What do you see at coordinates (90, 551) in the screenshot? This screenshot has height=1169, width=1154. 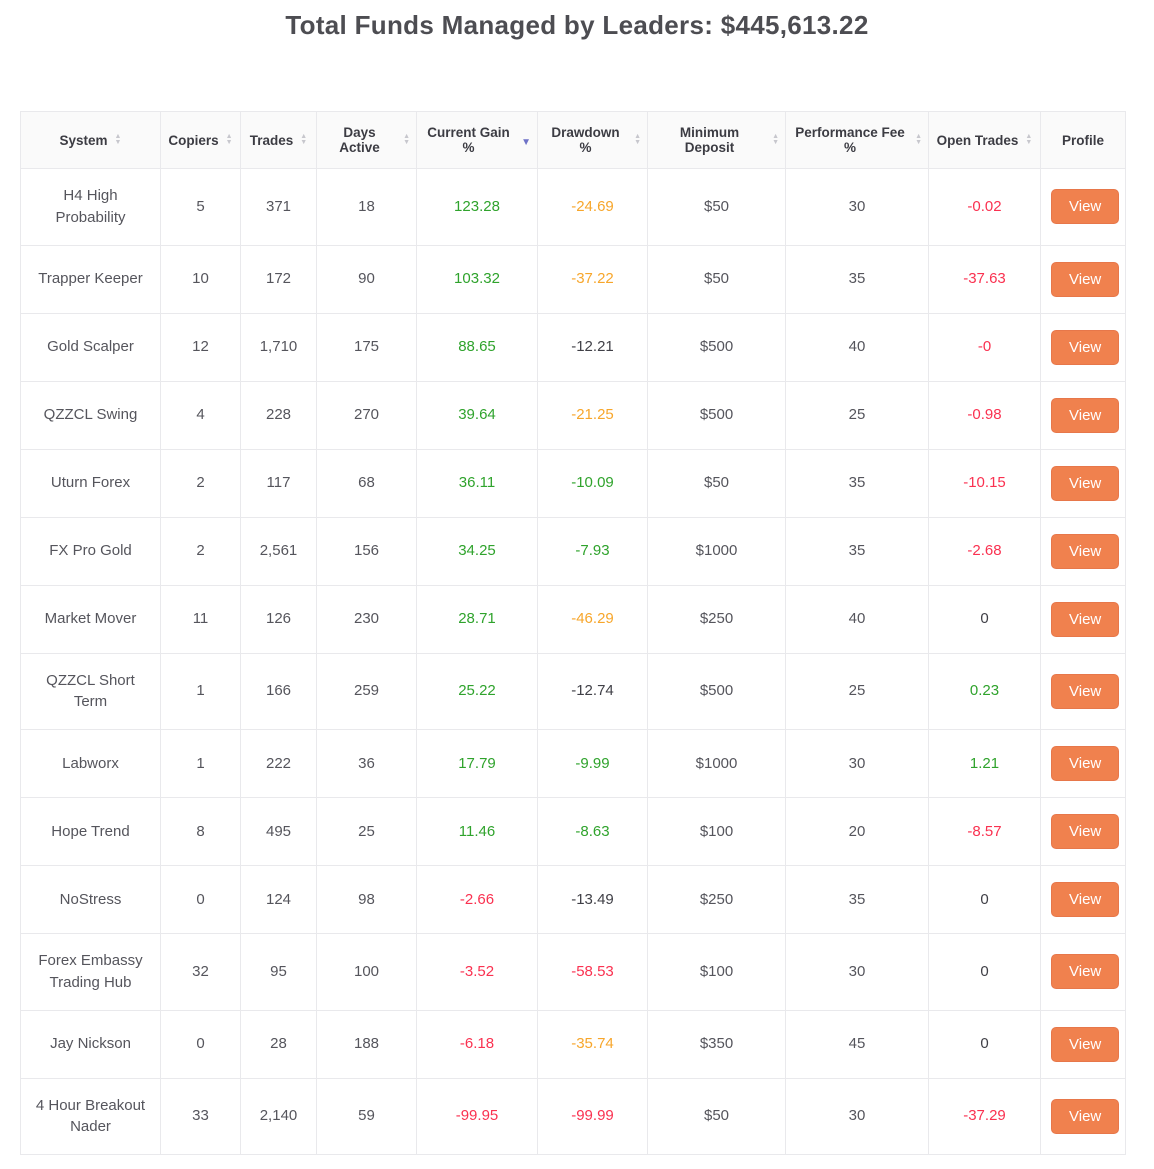 I see `system-name: FX Pro Gold` at bounding box center [90, 551].